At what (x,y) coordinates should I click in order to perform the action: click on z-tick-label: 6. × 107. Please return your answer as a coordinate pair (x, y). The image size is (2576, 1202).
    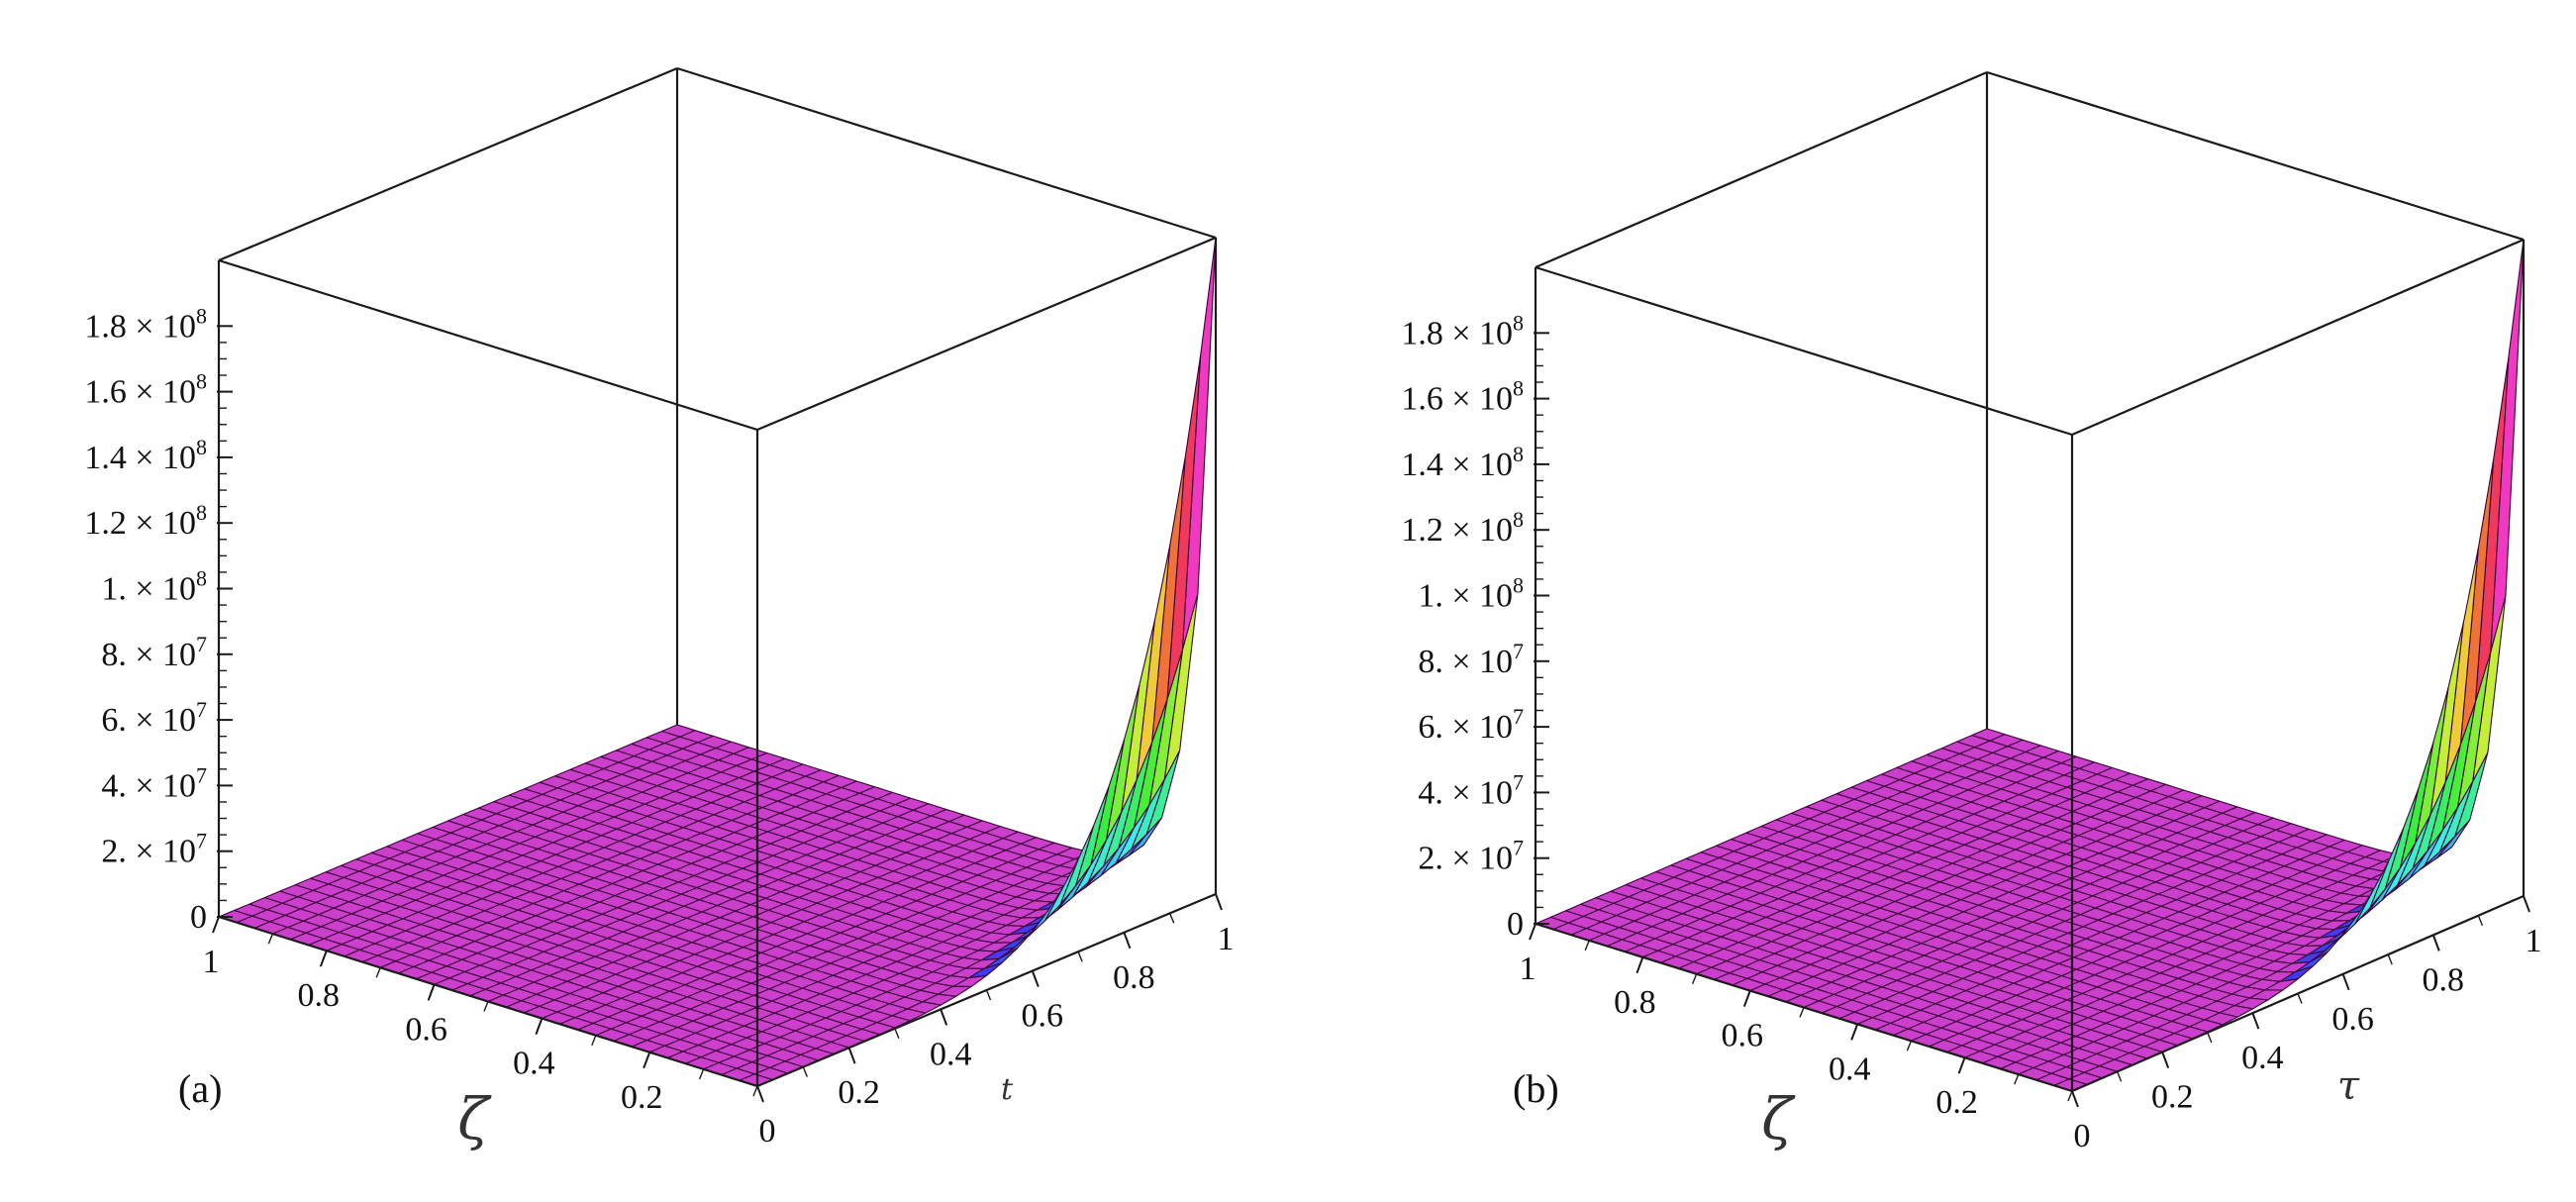
    Looking at the image, I should click on (154, 718).